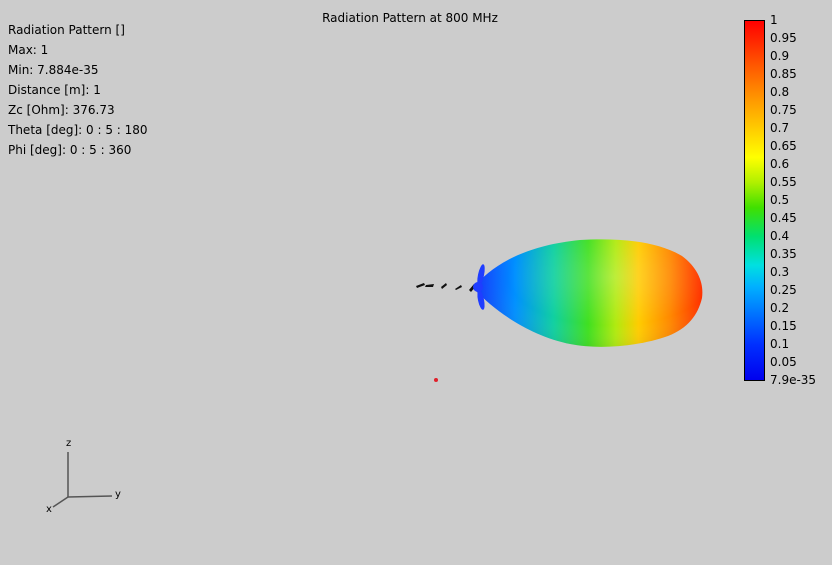 The height and width of the screenshot is (565, 832). What do you see at coordinates (783, 182) in the screenshot?
I see `colorbar-tick-label: 0.55` at bounding box center [783, 182].